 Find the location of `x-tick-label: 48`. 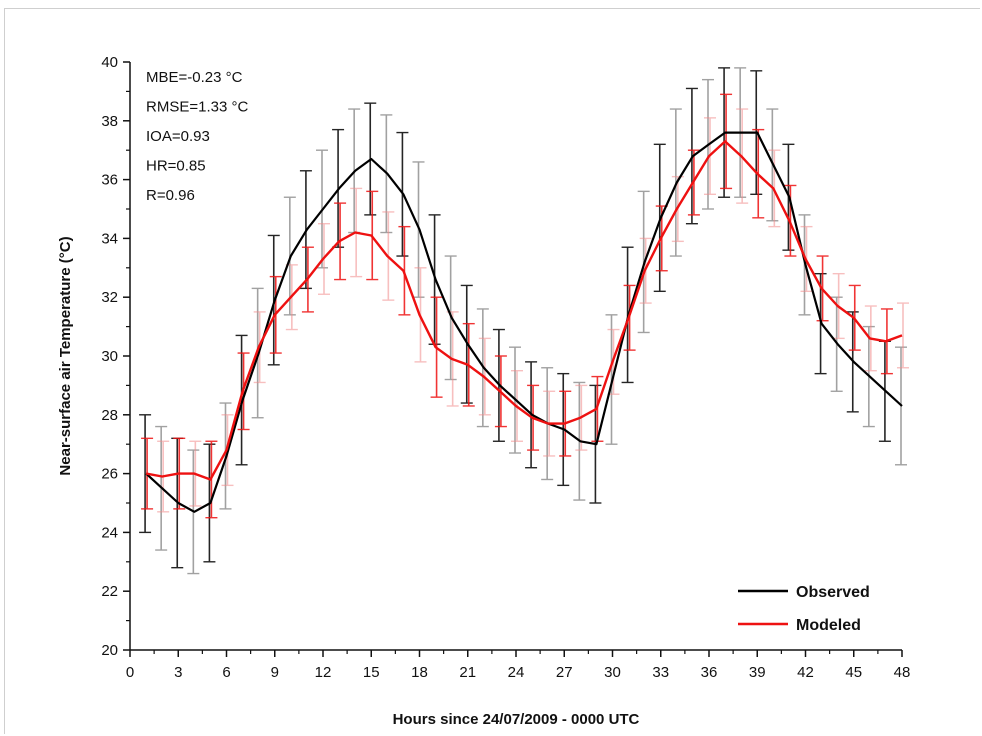

x-tick-label: 48 is located at coordinates (902, 672).